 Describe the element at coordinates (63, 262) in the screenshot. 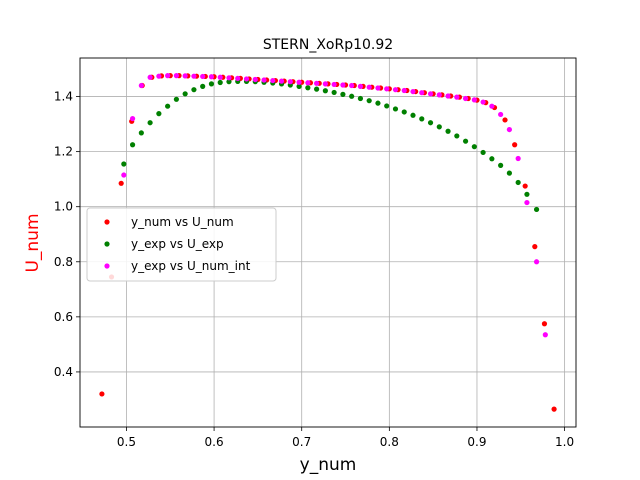

I see `y-tick-label: 0.8` at that location.